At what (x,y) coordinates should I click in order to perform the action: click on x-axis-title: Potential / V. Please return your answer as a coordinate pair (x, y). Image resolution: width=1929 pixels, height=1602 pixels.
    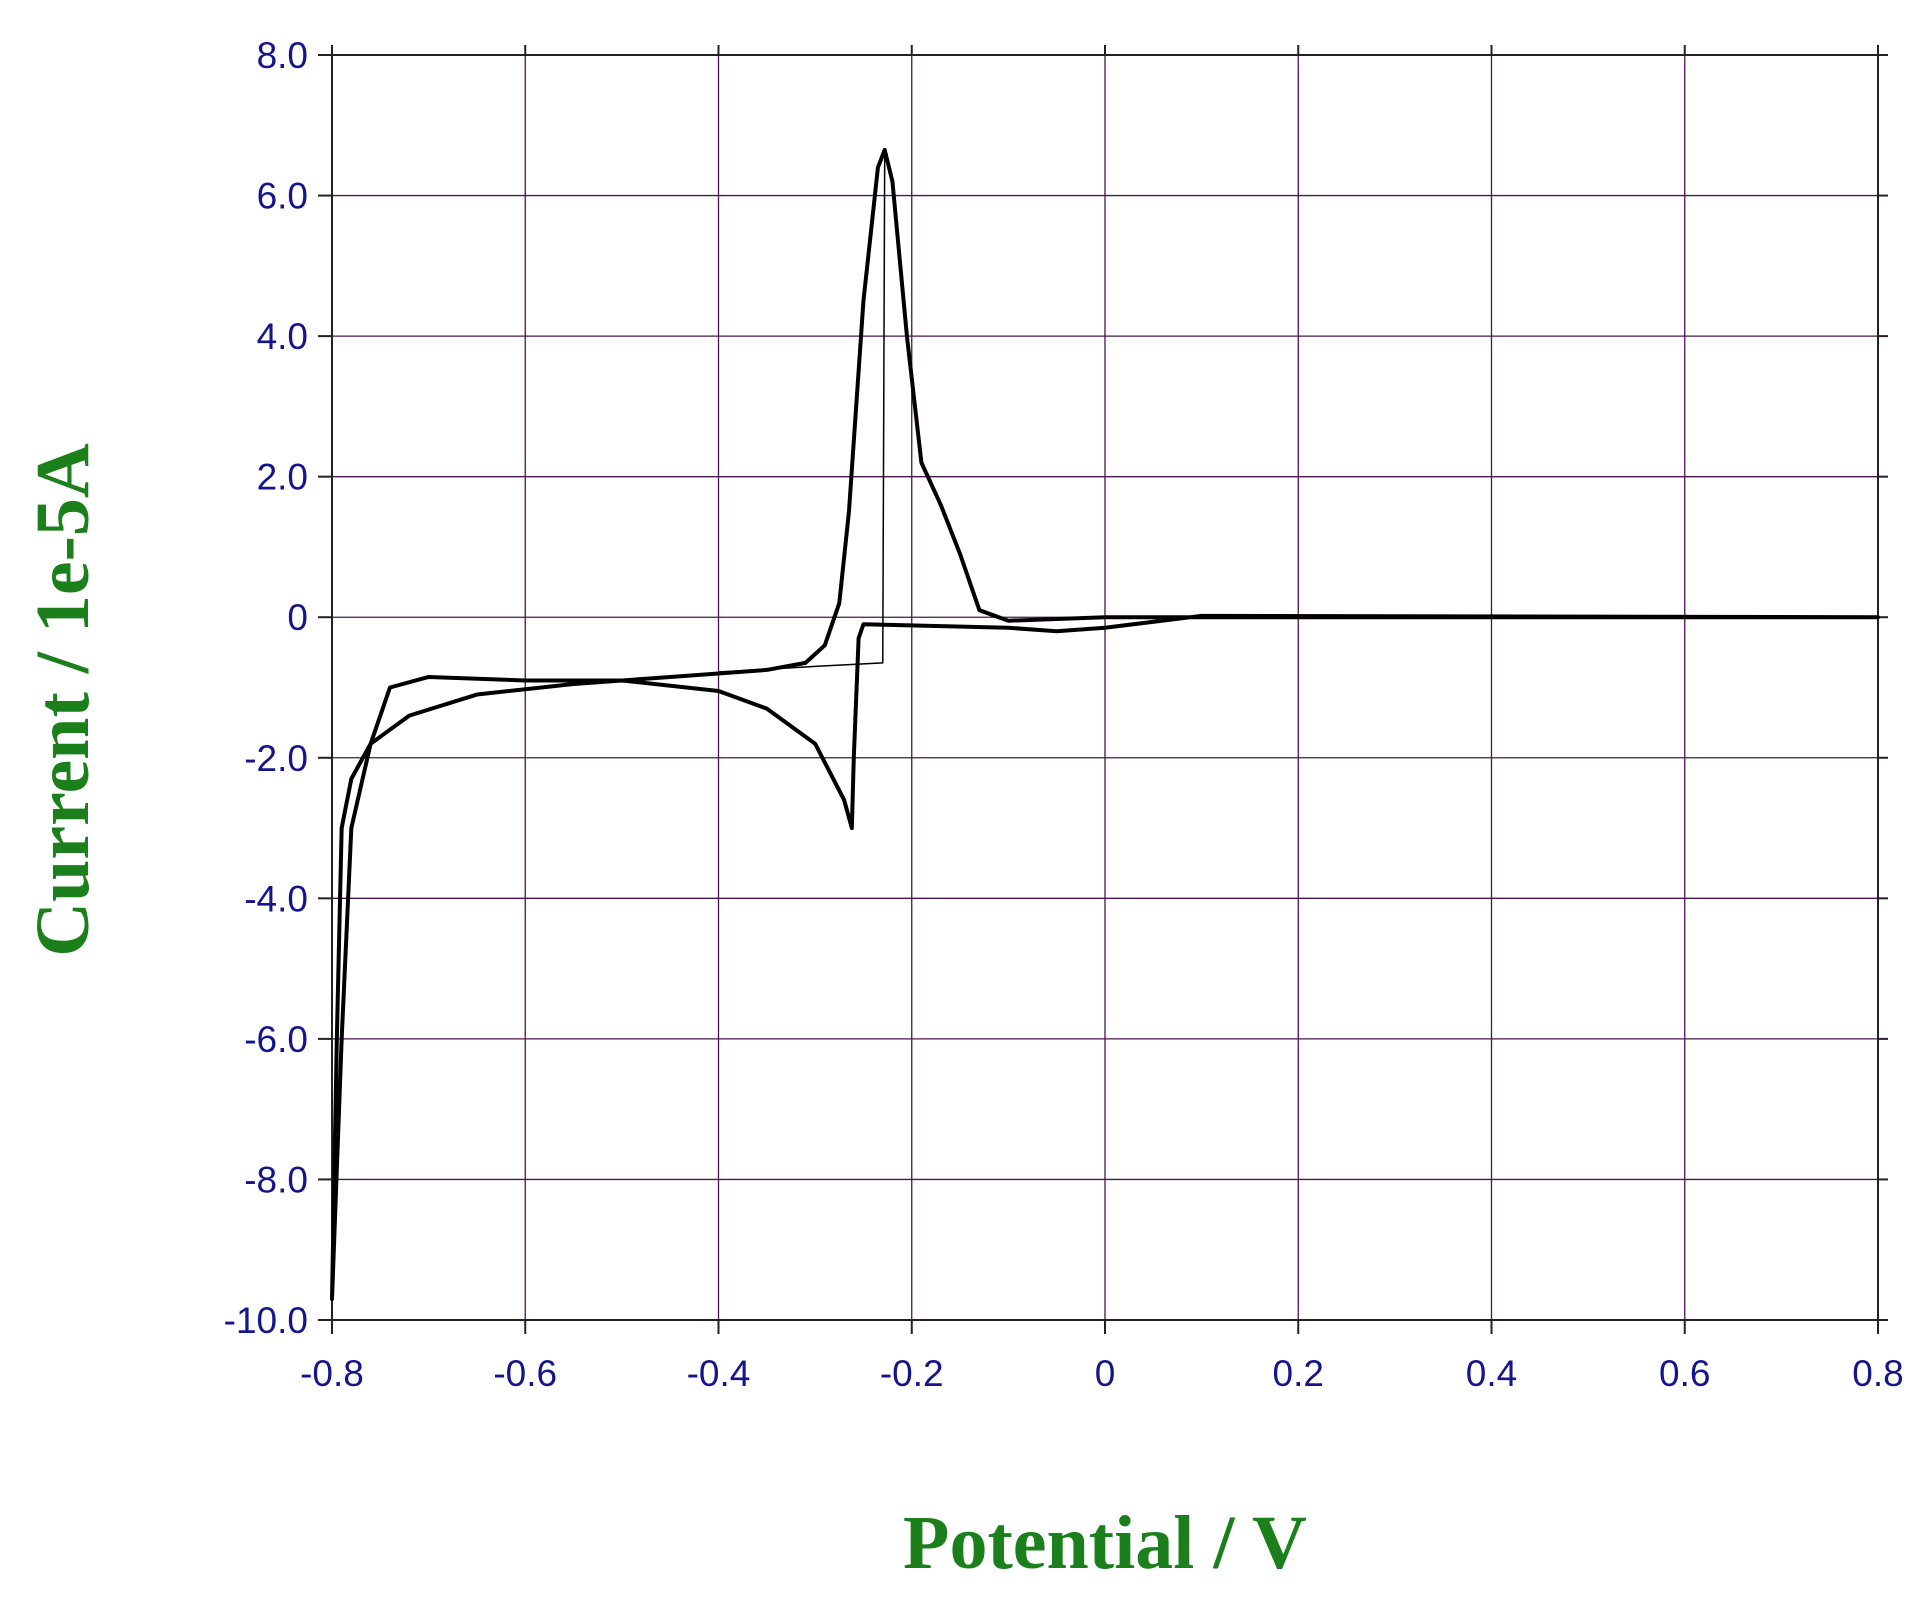
    Looking at the image, I should click on (1105, 1543).